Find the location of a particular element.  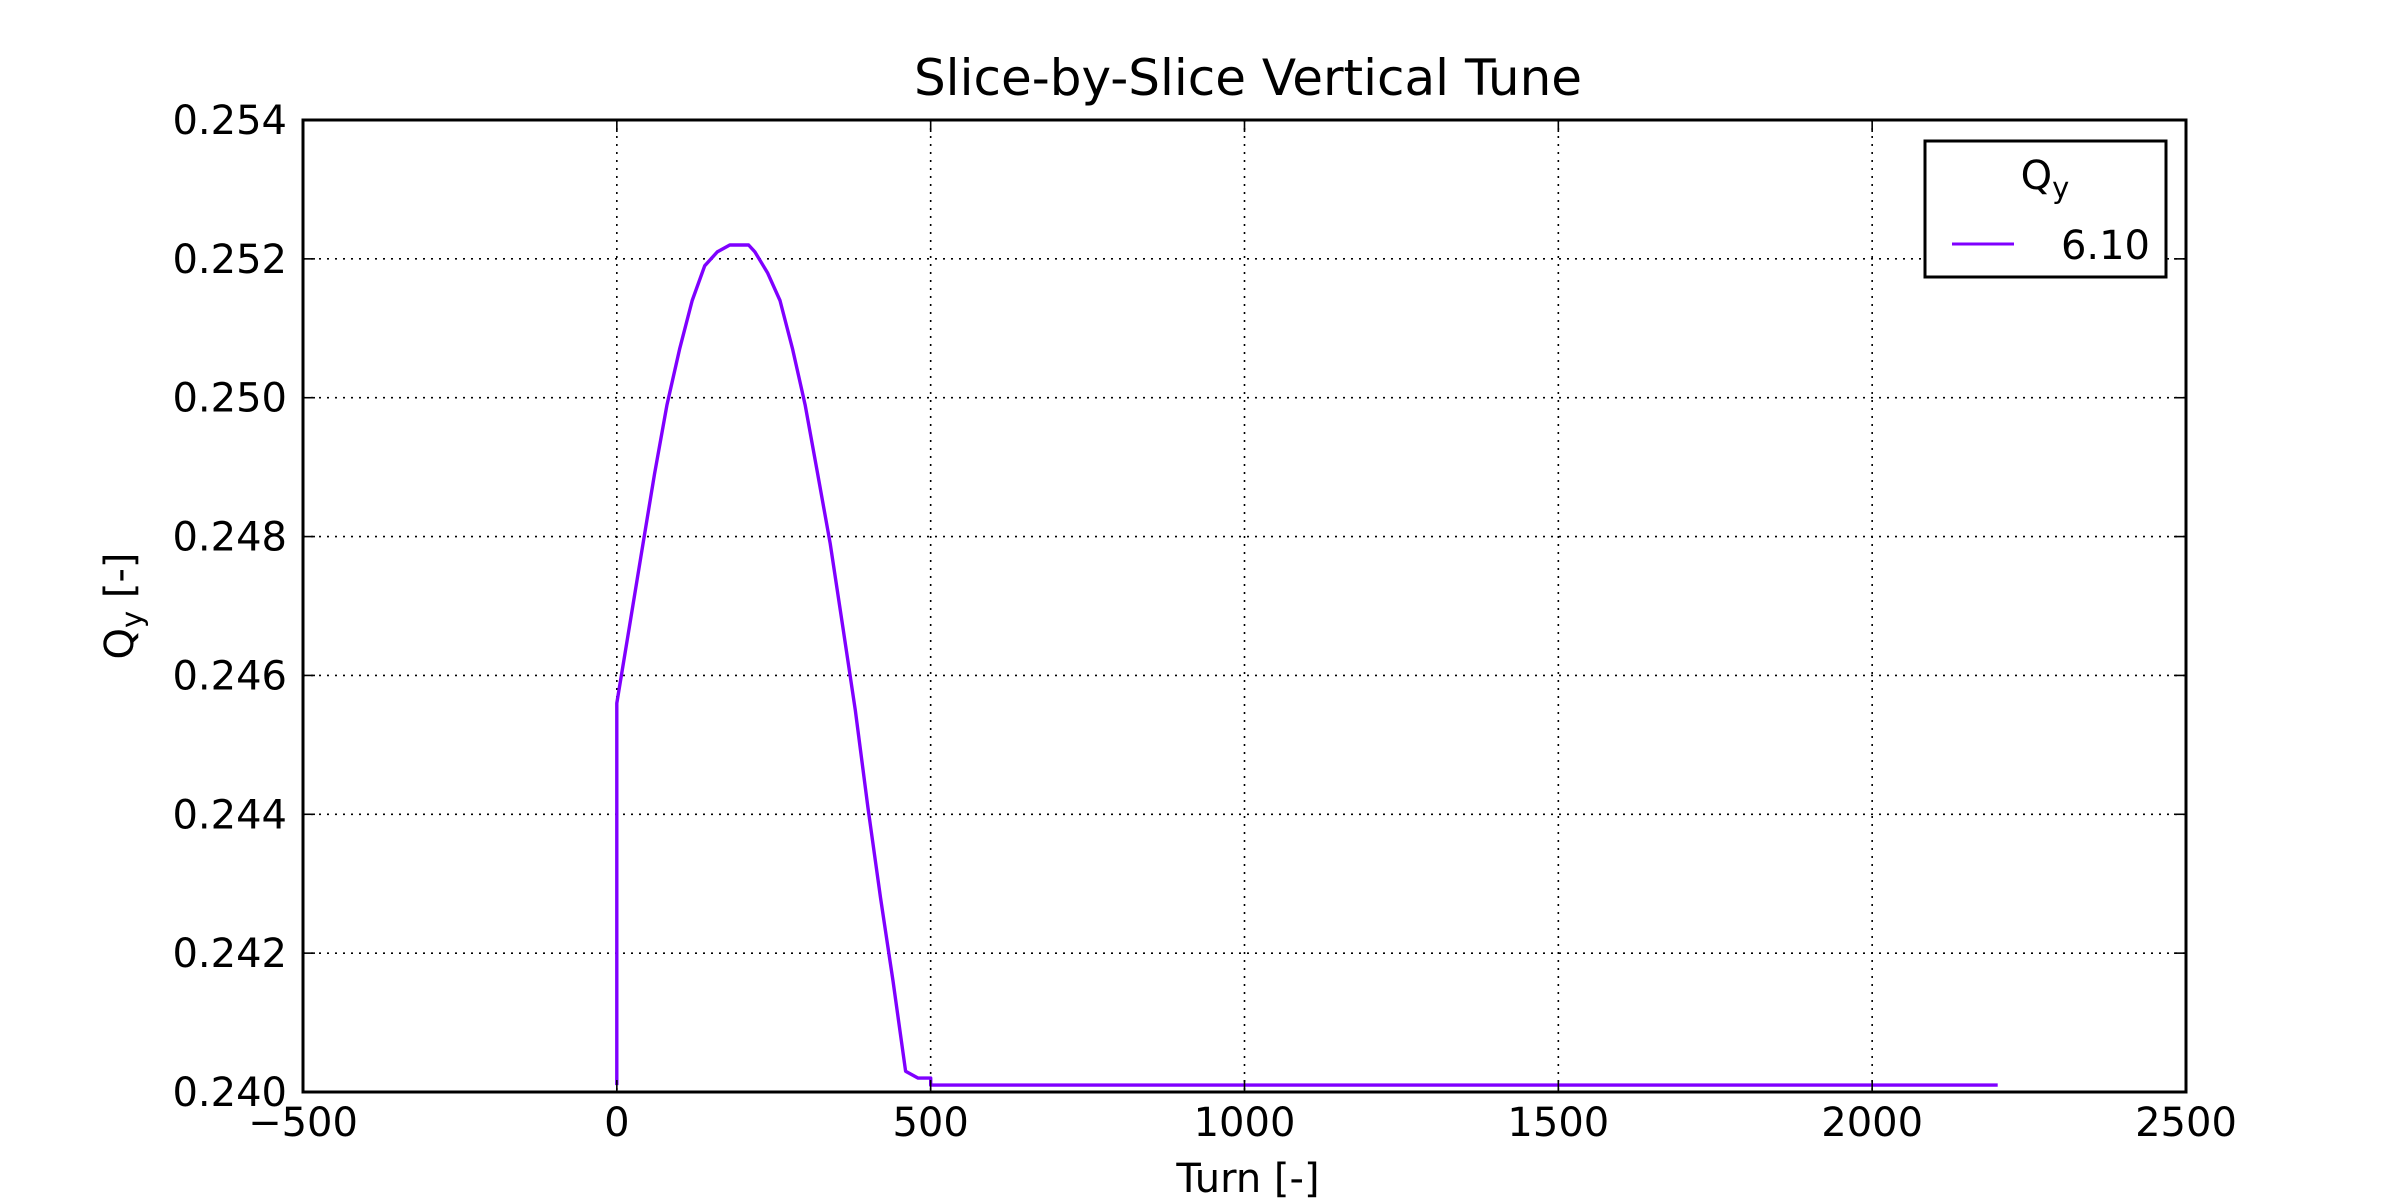

x-tick-label: 2000 is located at coordinates (1872, 1123).